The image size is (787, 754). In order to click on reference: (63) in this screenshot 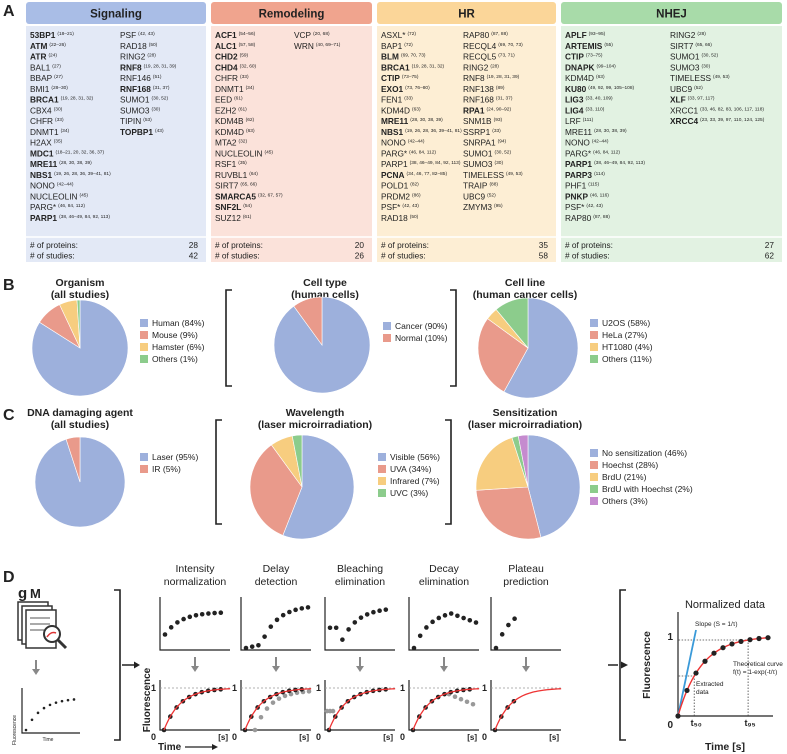, I will do `click(600, 77)`.